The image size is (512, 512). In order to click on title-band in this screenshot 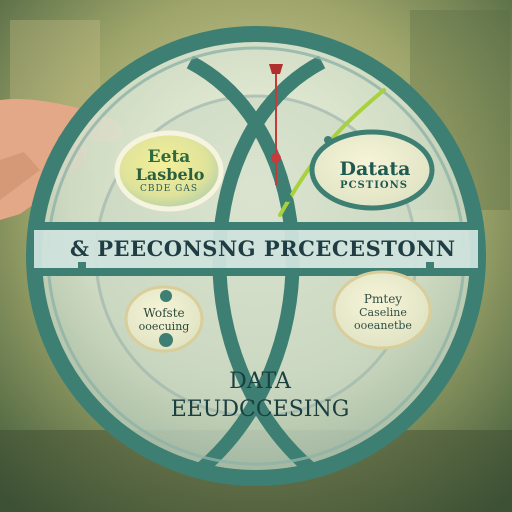, I will do `click(256, 249)`.